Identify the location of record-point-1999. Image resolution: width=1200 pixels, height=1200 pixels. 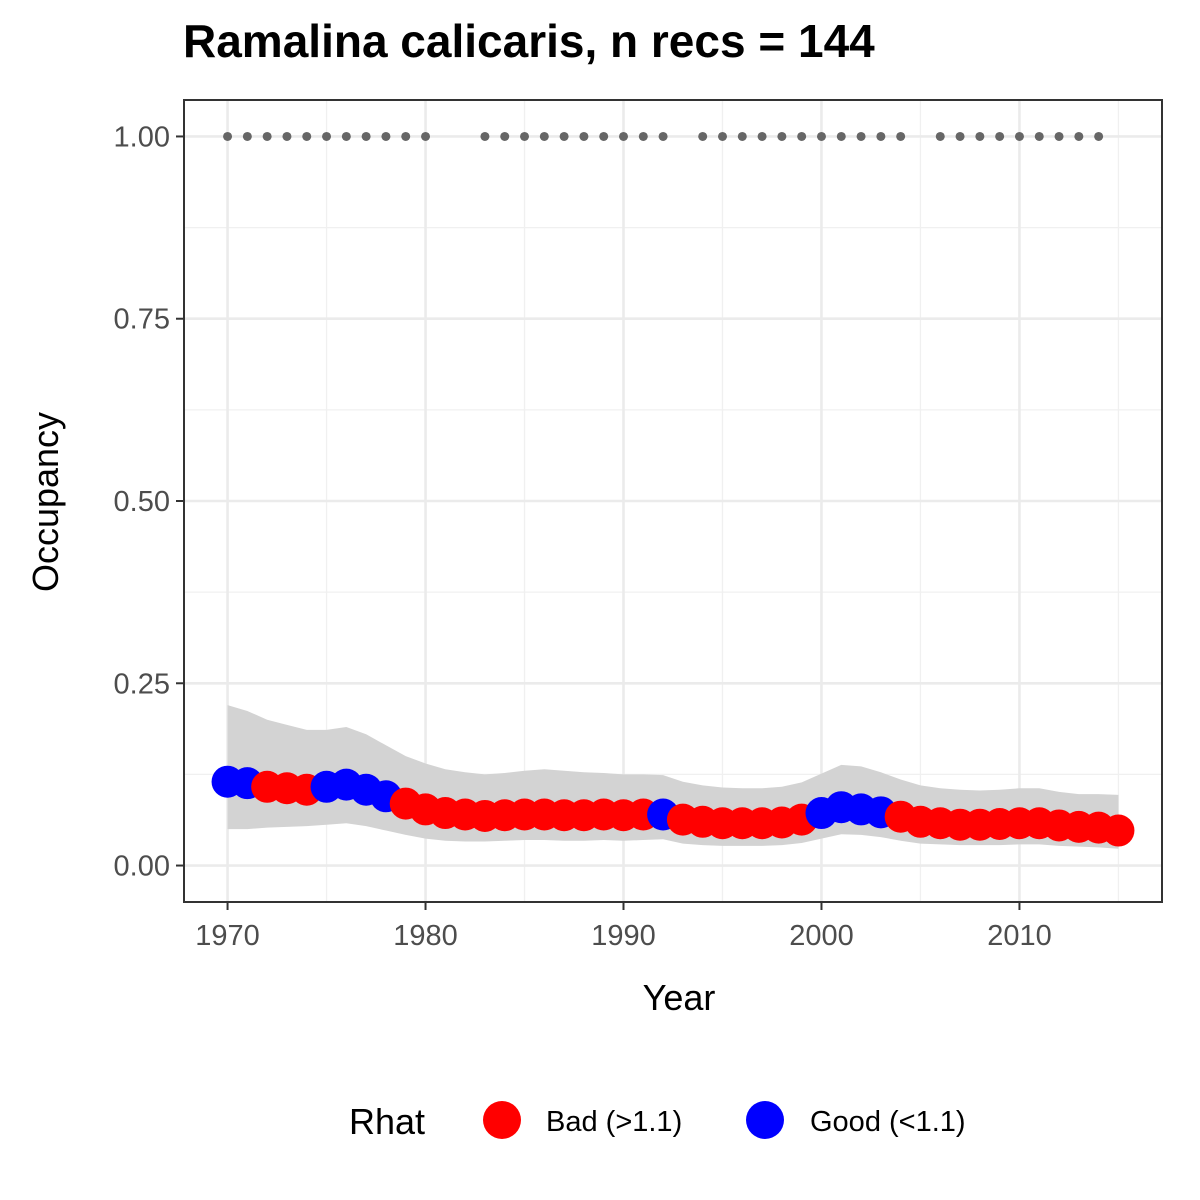
(802, 136).